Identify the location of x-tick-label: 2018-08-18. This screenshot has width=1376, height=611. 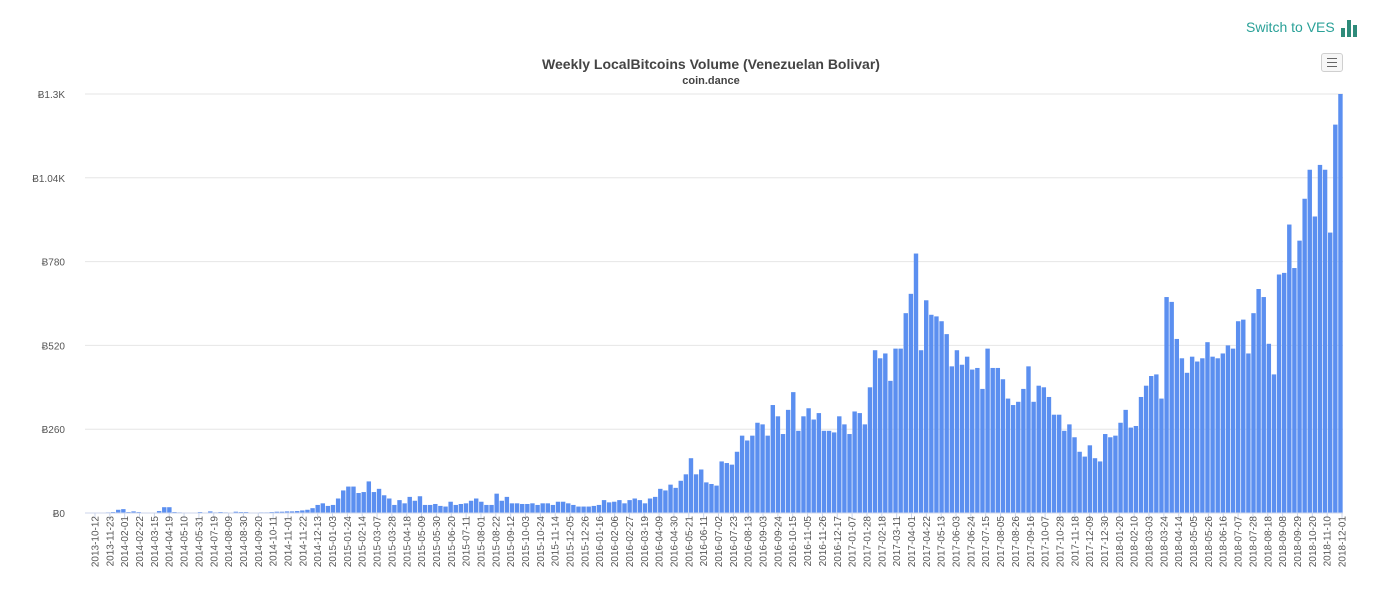
(1268, 542).